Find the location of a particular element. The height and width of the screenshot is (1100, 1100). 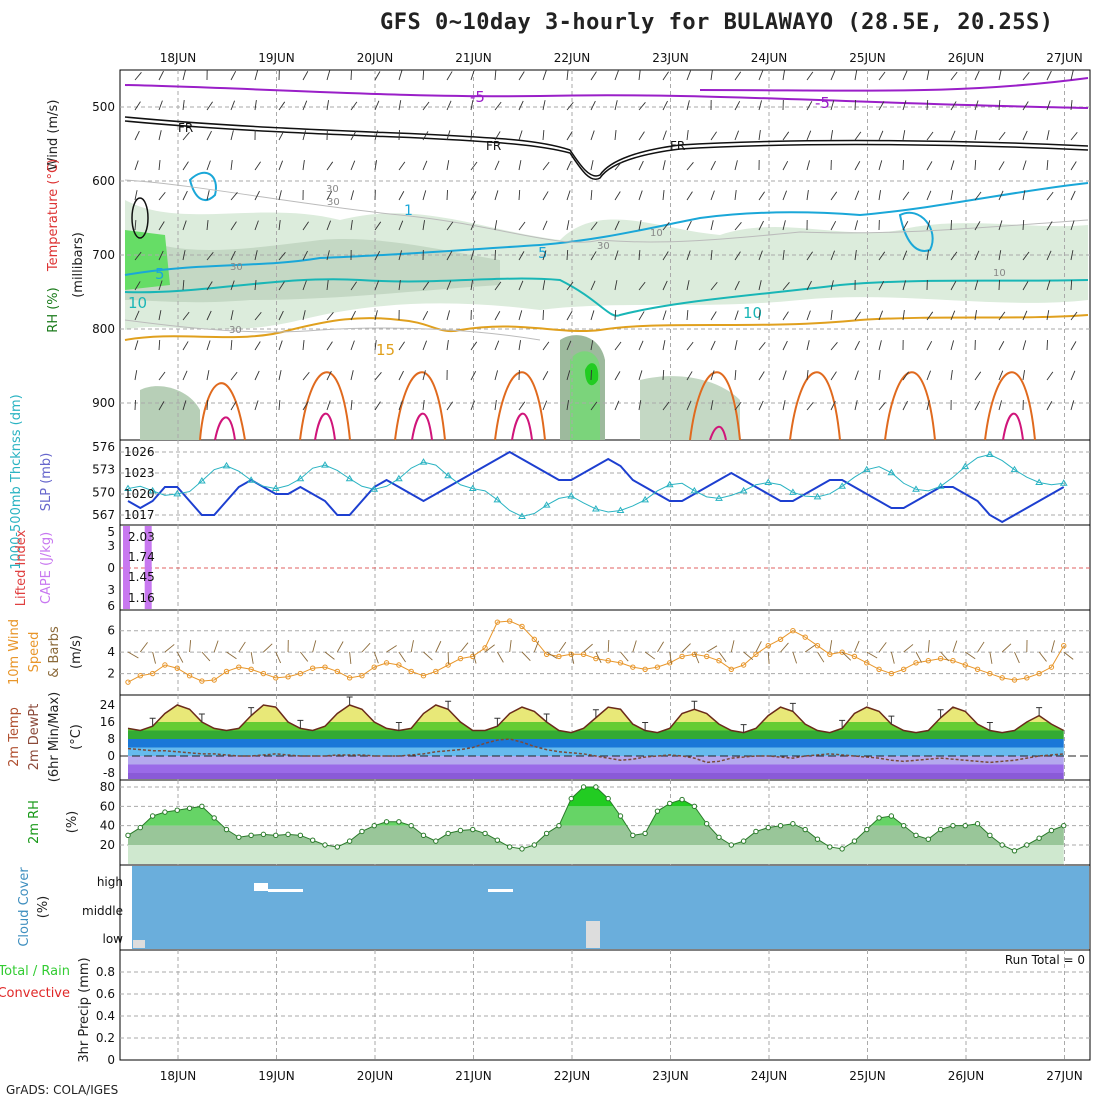

contour-black-ellipse is located at coordinates (140, 218).